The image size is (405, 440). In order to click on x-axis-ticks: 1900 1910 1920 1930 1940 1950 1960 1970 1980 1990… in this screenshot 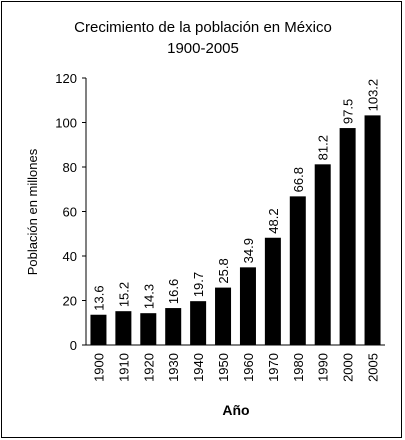, I will do `click(235, 367)`.